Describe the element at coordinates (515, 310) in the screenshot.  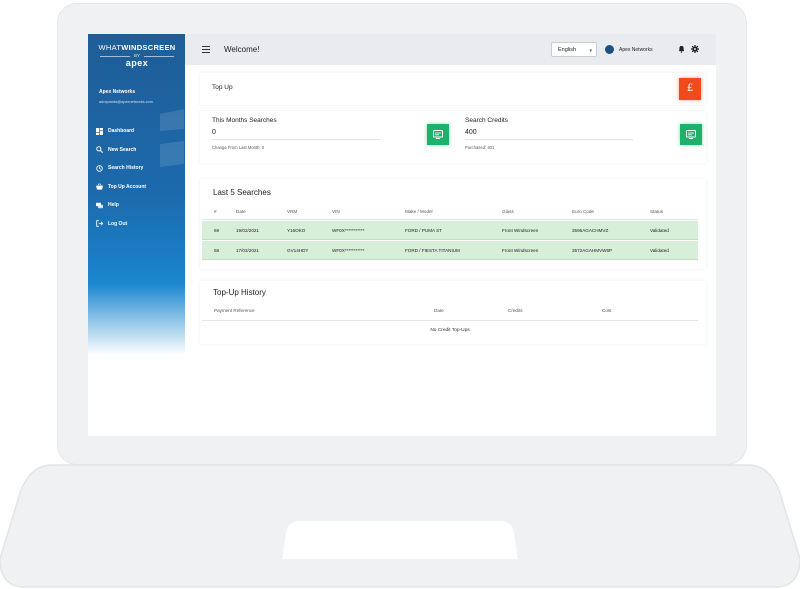
I see `column-header: Credits` at that location.